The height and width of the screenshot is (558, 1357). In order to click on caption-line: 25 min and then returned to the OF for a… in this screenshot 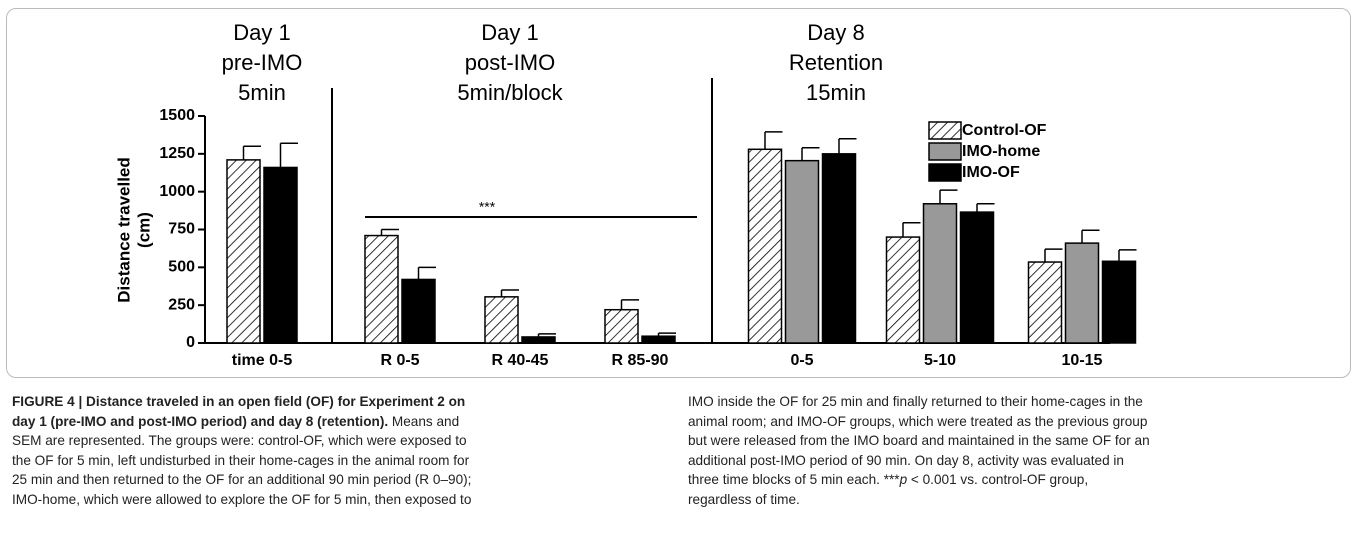, I will do `click(241, 480)`.